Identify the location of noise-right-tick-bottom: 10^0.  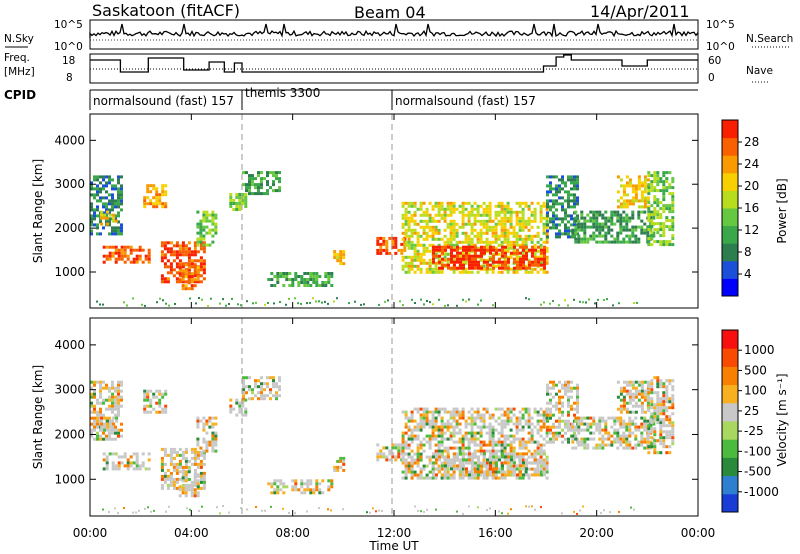
(720, 47).